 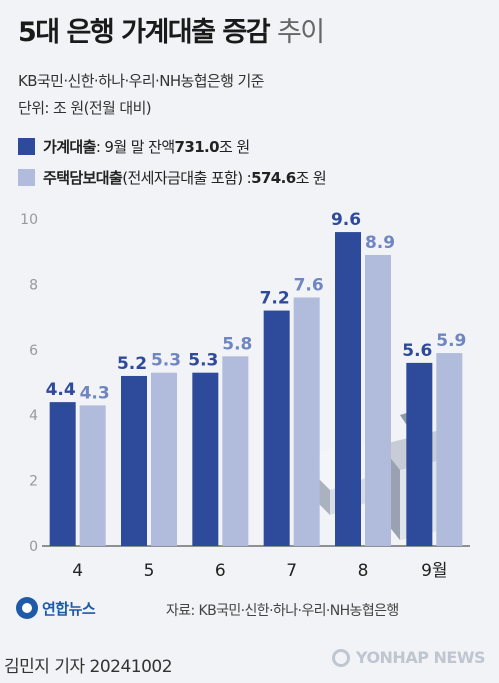 What do you see at coordinates (282, 611) in the screenshot?
I see `source-note: 자료: KB국민·신한·하나·우리·NH농협은행` at bounding box center [282, 611].